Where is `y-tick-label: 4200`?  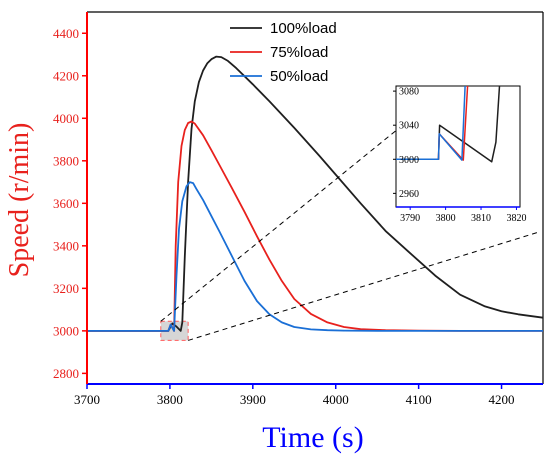
y-tick-label: 4200 is located at coordinates (66, 75).